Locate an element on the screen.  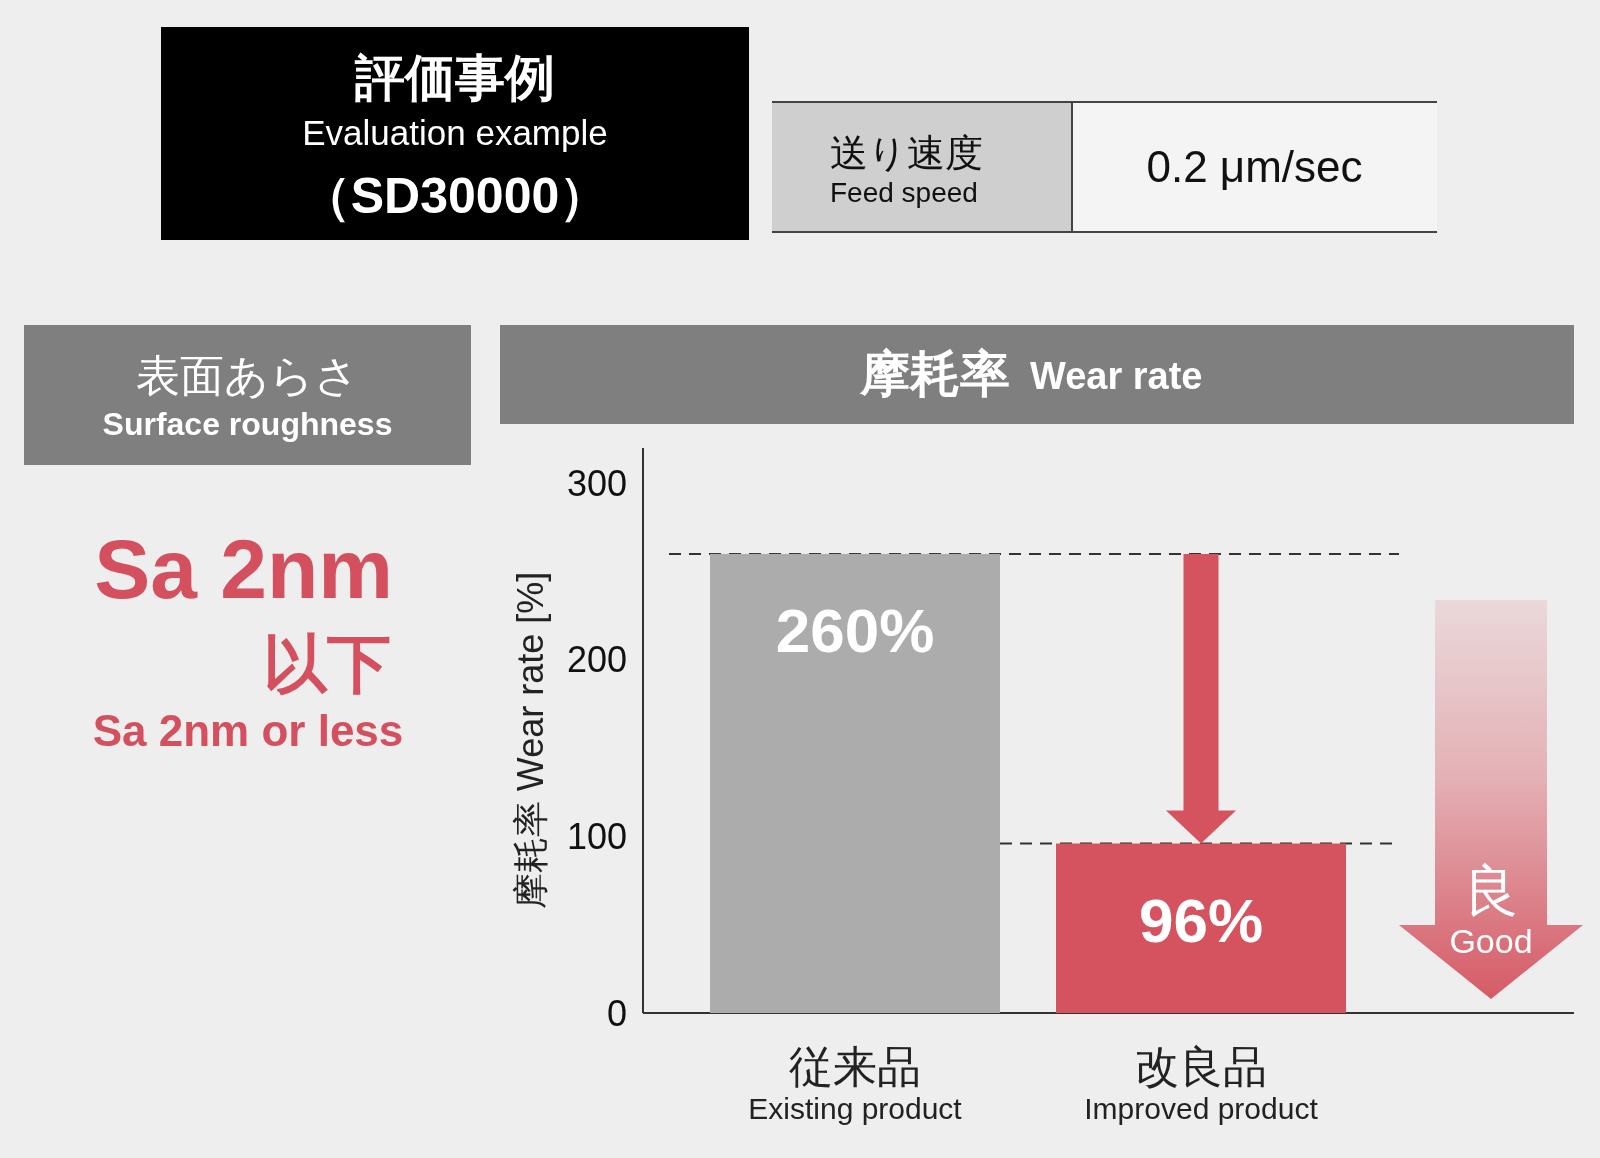
chart-title: 摩耗率 is located at coordinates (934, 374).